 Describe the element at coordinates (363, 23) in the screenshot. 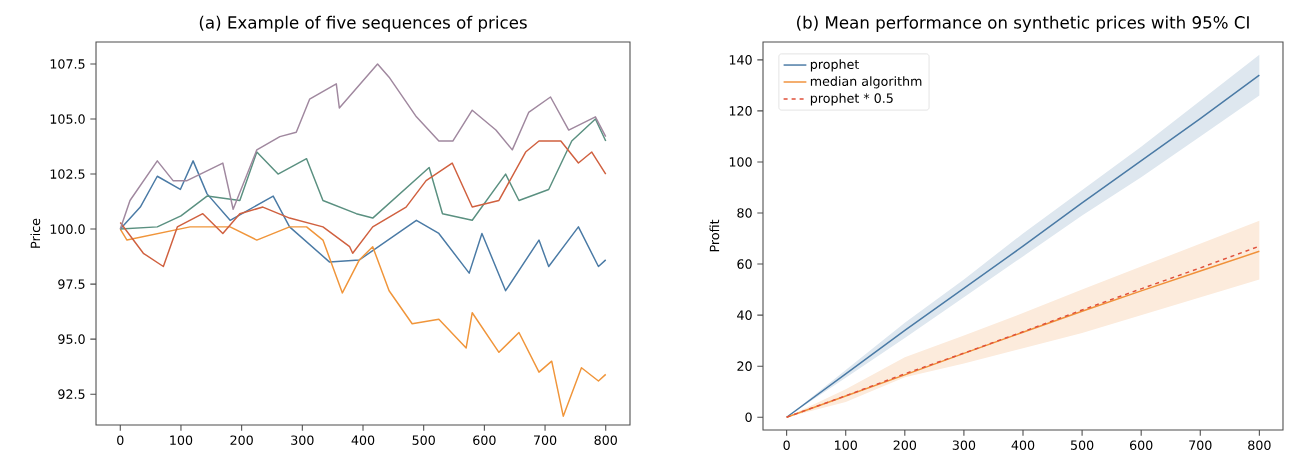

I see `chart-title: (a) Example of five sequences of prices` at that location.